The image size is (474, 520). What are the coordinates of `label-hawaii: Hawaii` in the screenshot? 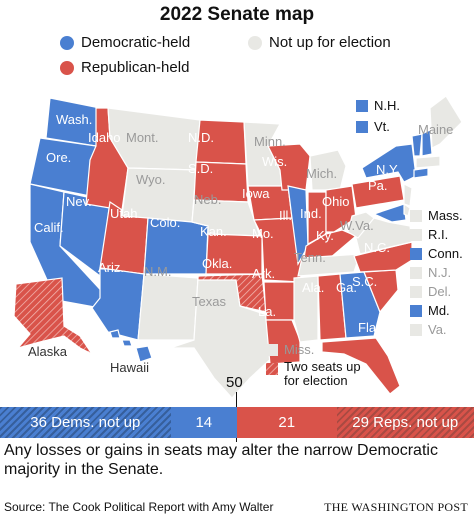 It's located at (129, 367).